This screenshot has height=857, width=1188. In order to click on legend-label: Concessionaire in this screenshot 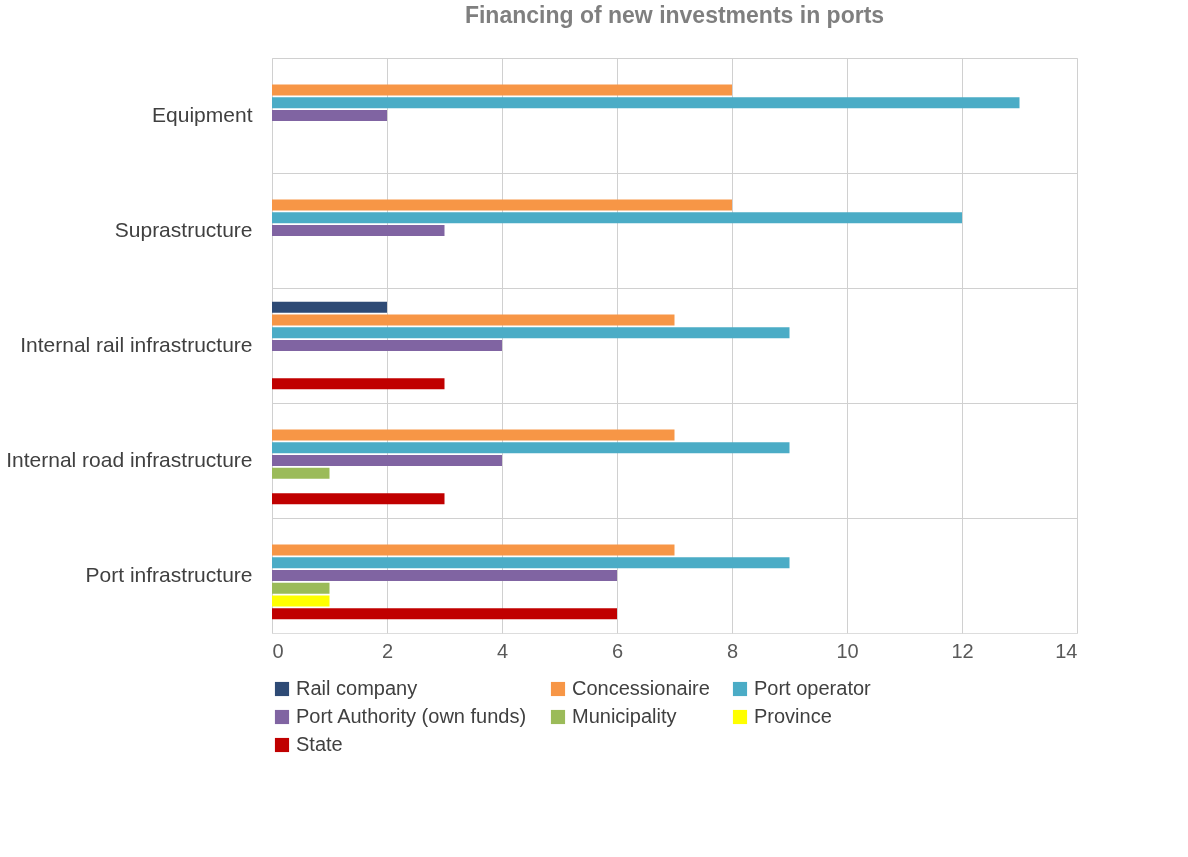, I will do `click(641, 688)`.